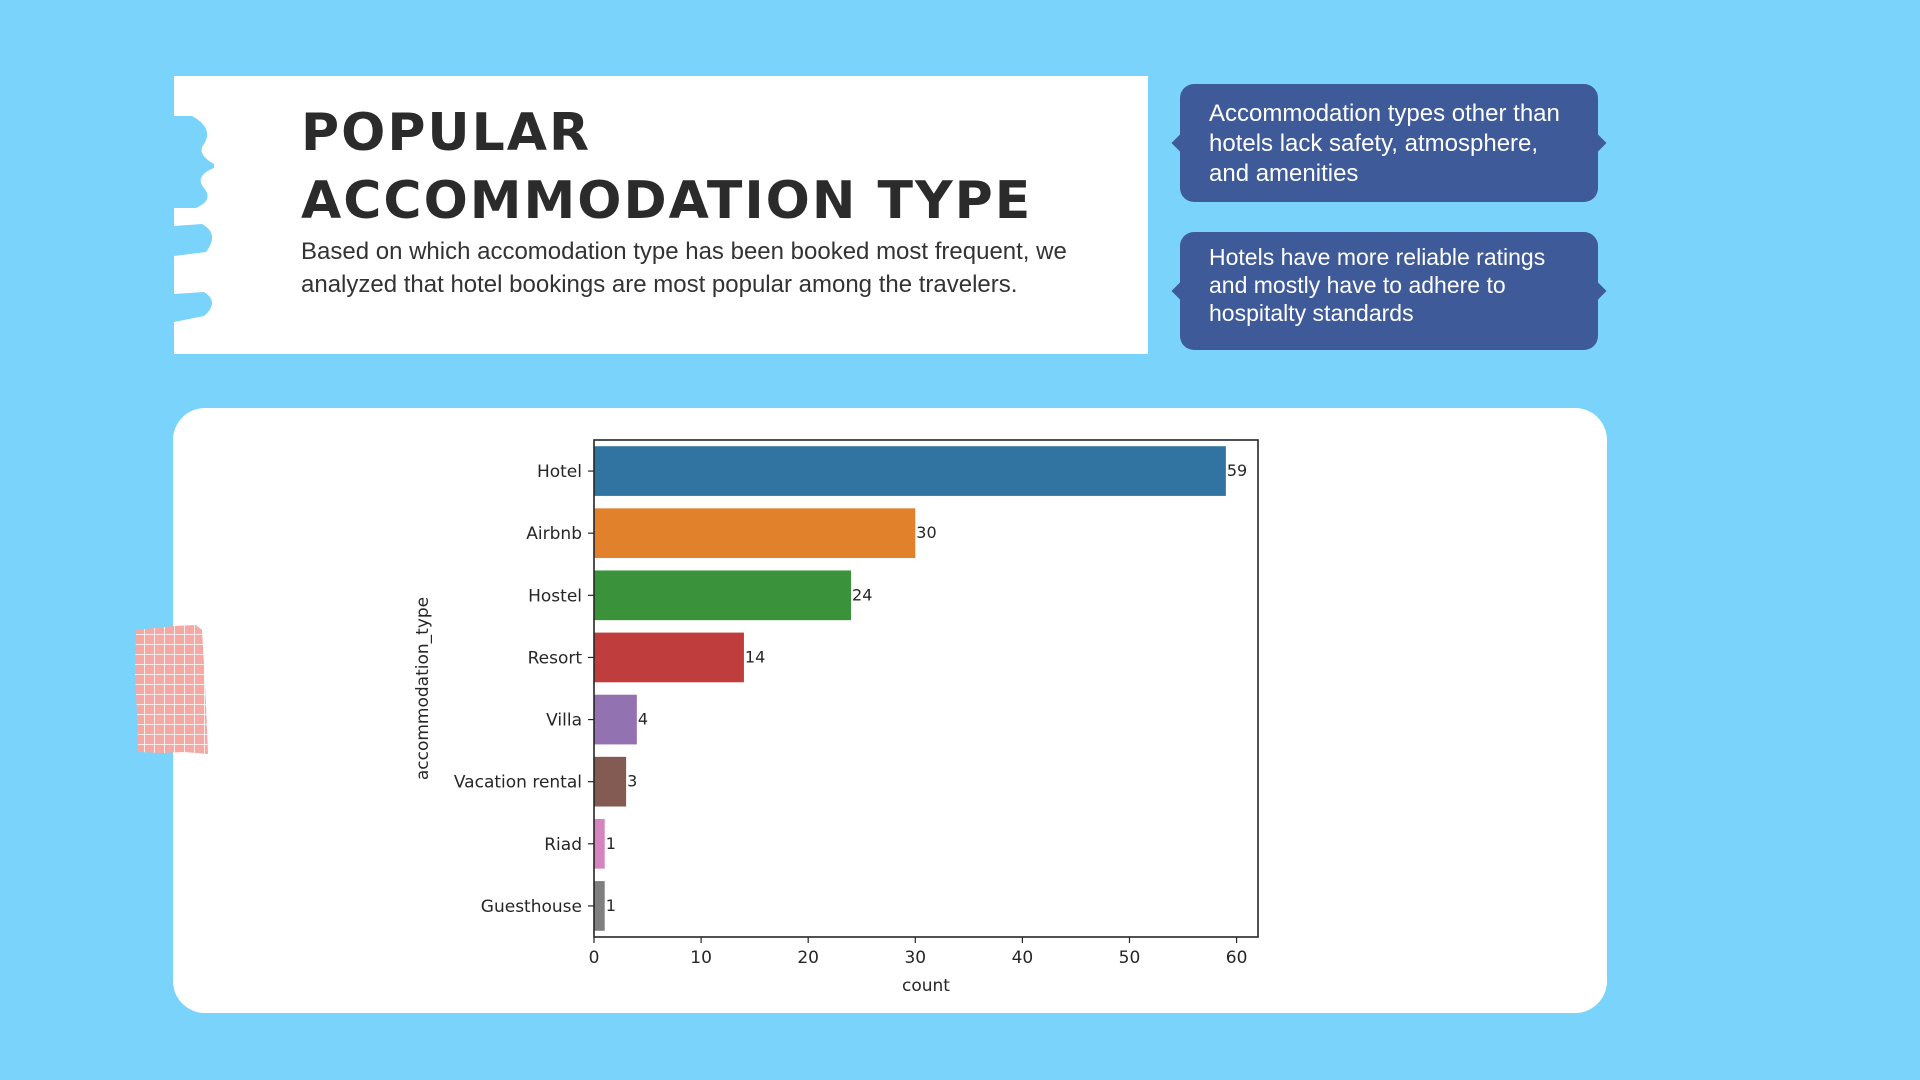 This screenshot has height=1080, width=1920. Describe the element at coordinates (915, 958) in the screenshot. I see `x-tick-label: 30` at that location.